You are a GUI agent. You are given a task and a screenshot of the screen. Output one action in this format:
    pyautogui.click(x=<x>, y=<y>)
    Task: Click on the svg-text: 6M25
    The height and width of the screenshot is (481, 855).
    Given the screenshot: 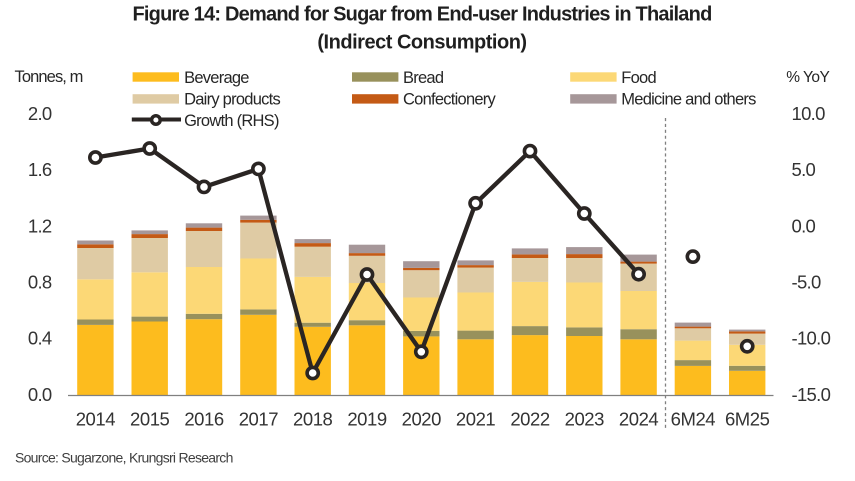 What is the action you would take?
    pyautogui.click(x=747, y=419)
    